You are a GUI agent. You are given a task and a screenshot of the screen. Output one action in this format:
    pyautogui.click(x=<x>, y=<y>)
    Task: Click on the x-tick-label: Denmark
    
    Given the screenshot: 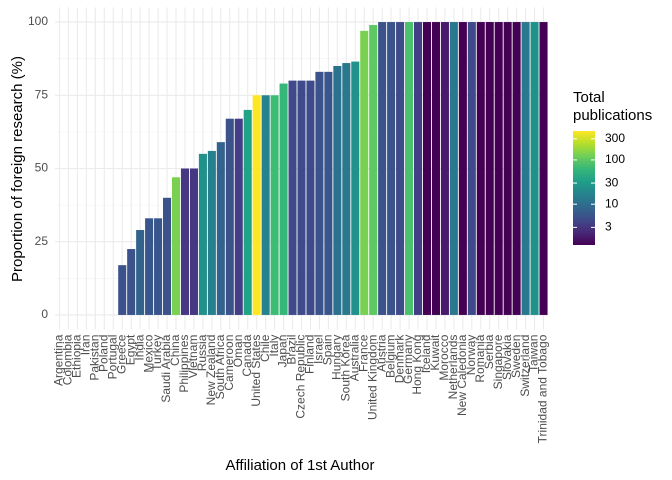 What is the action you would take?
    pyautogui.click(x=399, y=359)
    